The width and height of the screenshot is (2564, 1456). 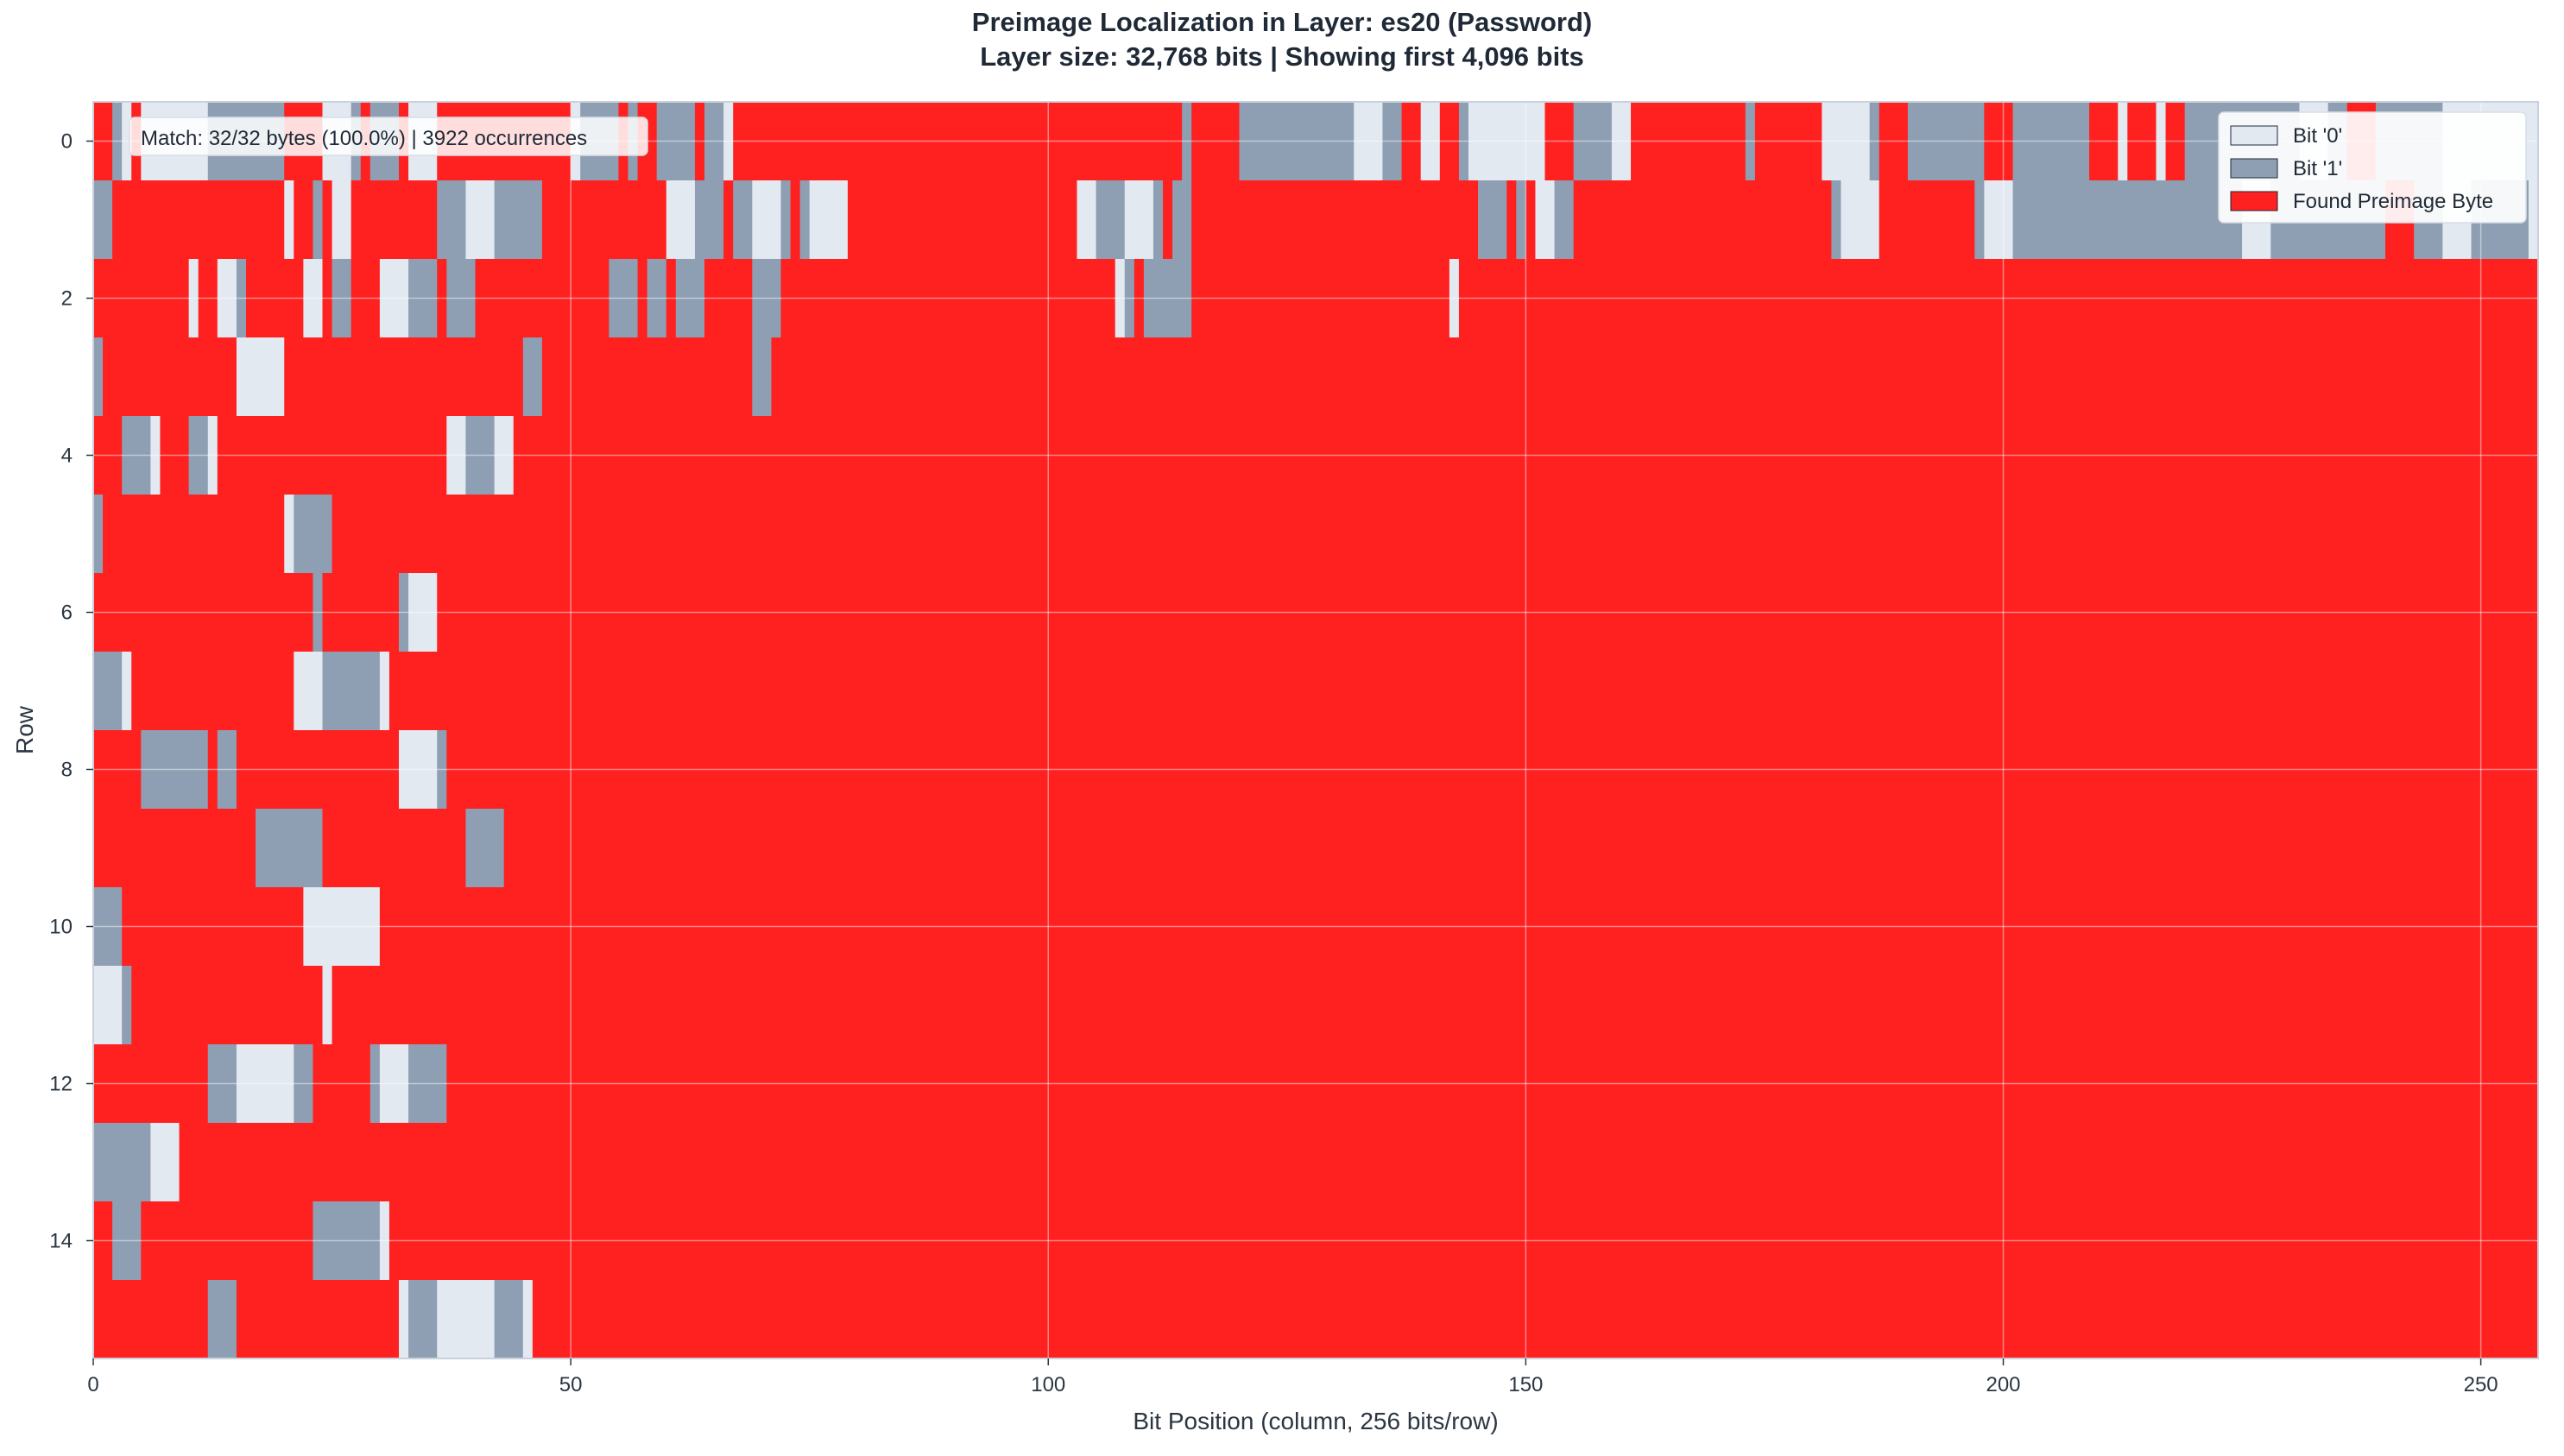 I want to click on y-tick-label: 6, so click(x=67, y=613).